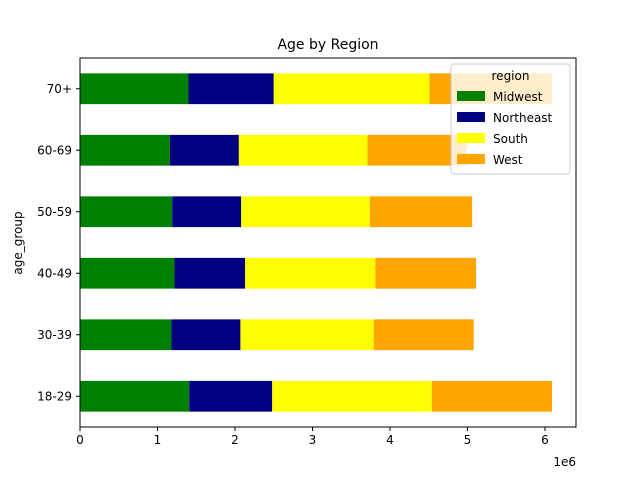 Image resolution: width=640 pixels, height=480 pixels. Describe the element at coordinates (18, 242) in the screenshot. I see `y-axis-label: age_group` at that location.